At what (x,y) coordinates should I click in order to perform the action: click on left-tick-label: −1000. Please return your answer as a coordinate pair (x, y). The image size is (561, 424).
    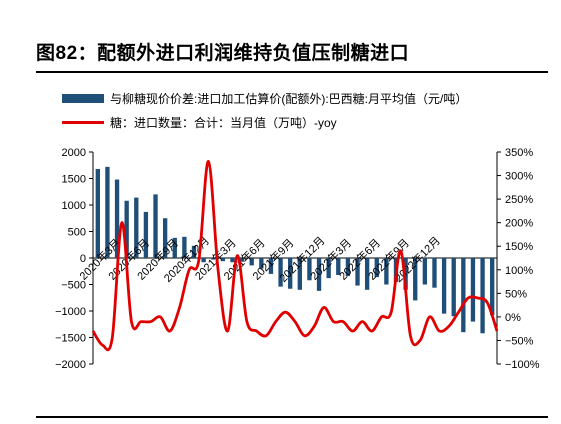
    Looking at the image, I should click on (70, 312).